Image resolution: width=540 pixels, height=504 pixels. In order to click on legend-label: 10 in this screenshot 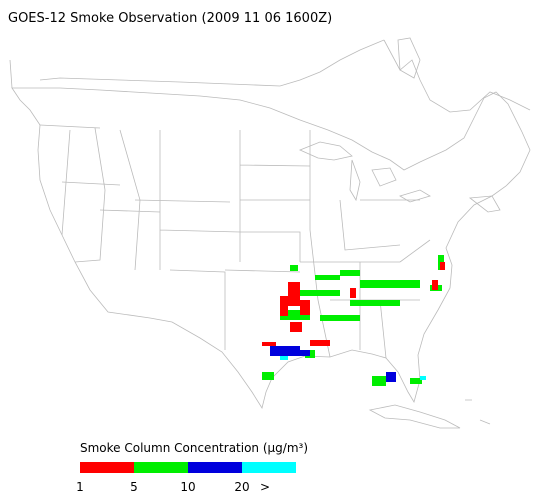, I will do `click(187, 487)`.